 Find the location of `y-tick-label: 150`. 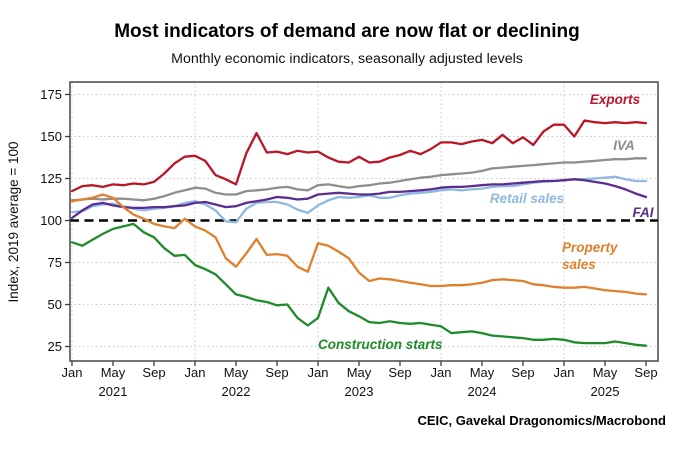

y-tick-label: 150 is located at coordinates (51, 136).